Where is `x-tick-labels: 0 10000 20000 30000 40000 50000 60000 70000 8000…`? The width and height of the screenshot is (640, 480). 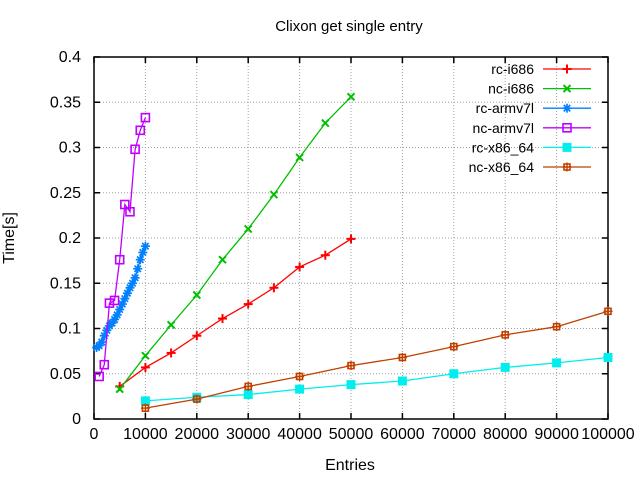
x-tick-labels: 0 10000 20000 30000 40000 50000 60000 70000 8000… is located at coordinates (362, 434).